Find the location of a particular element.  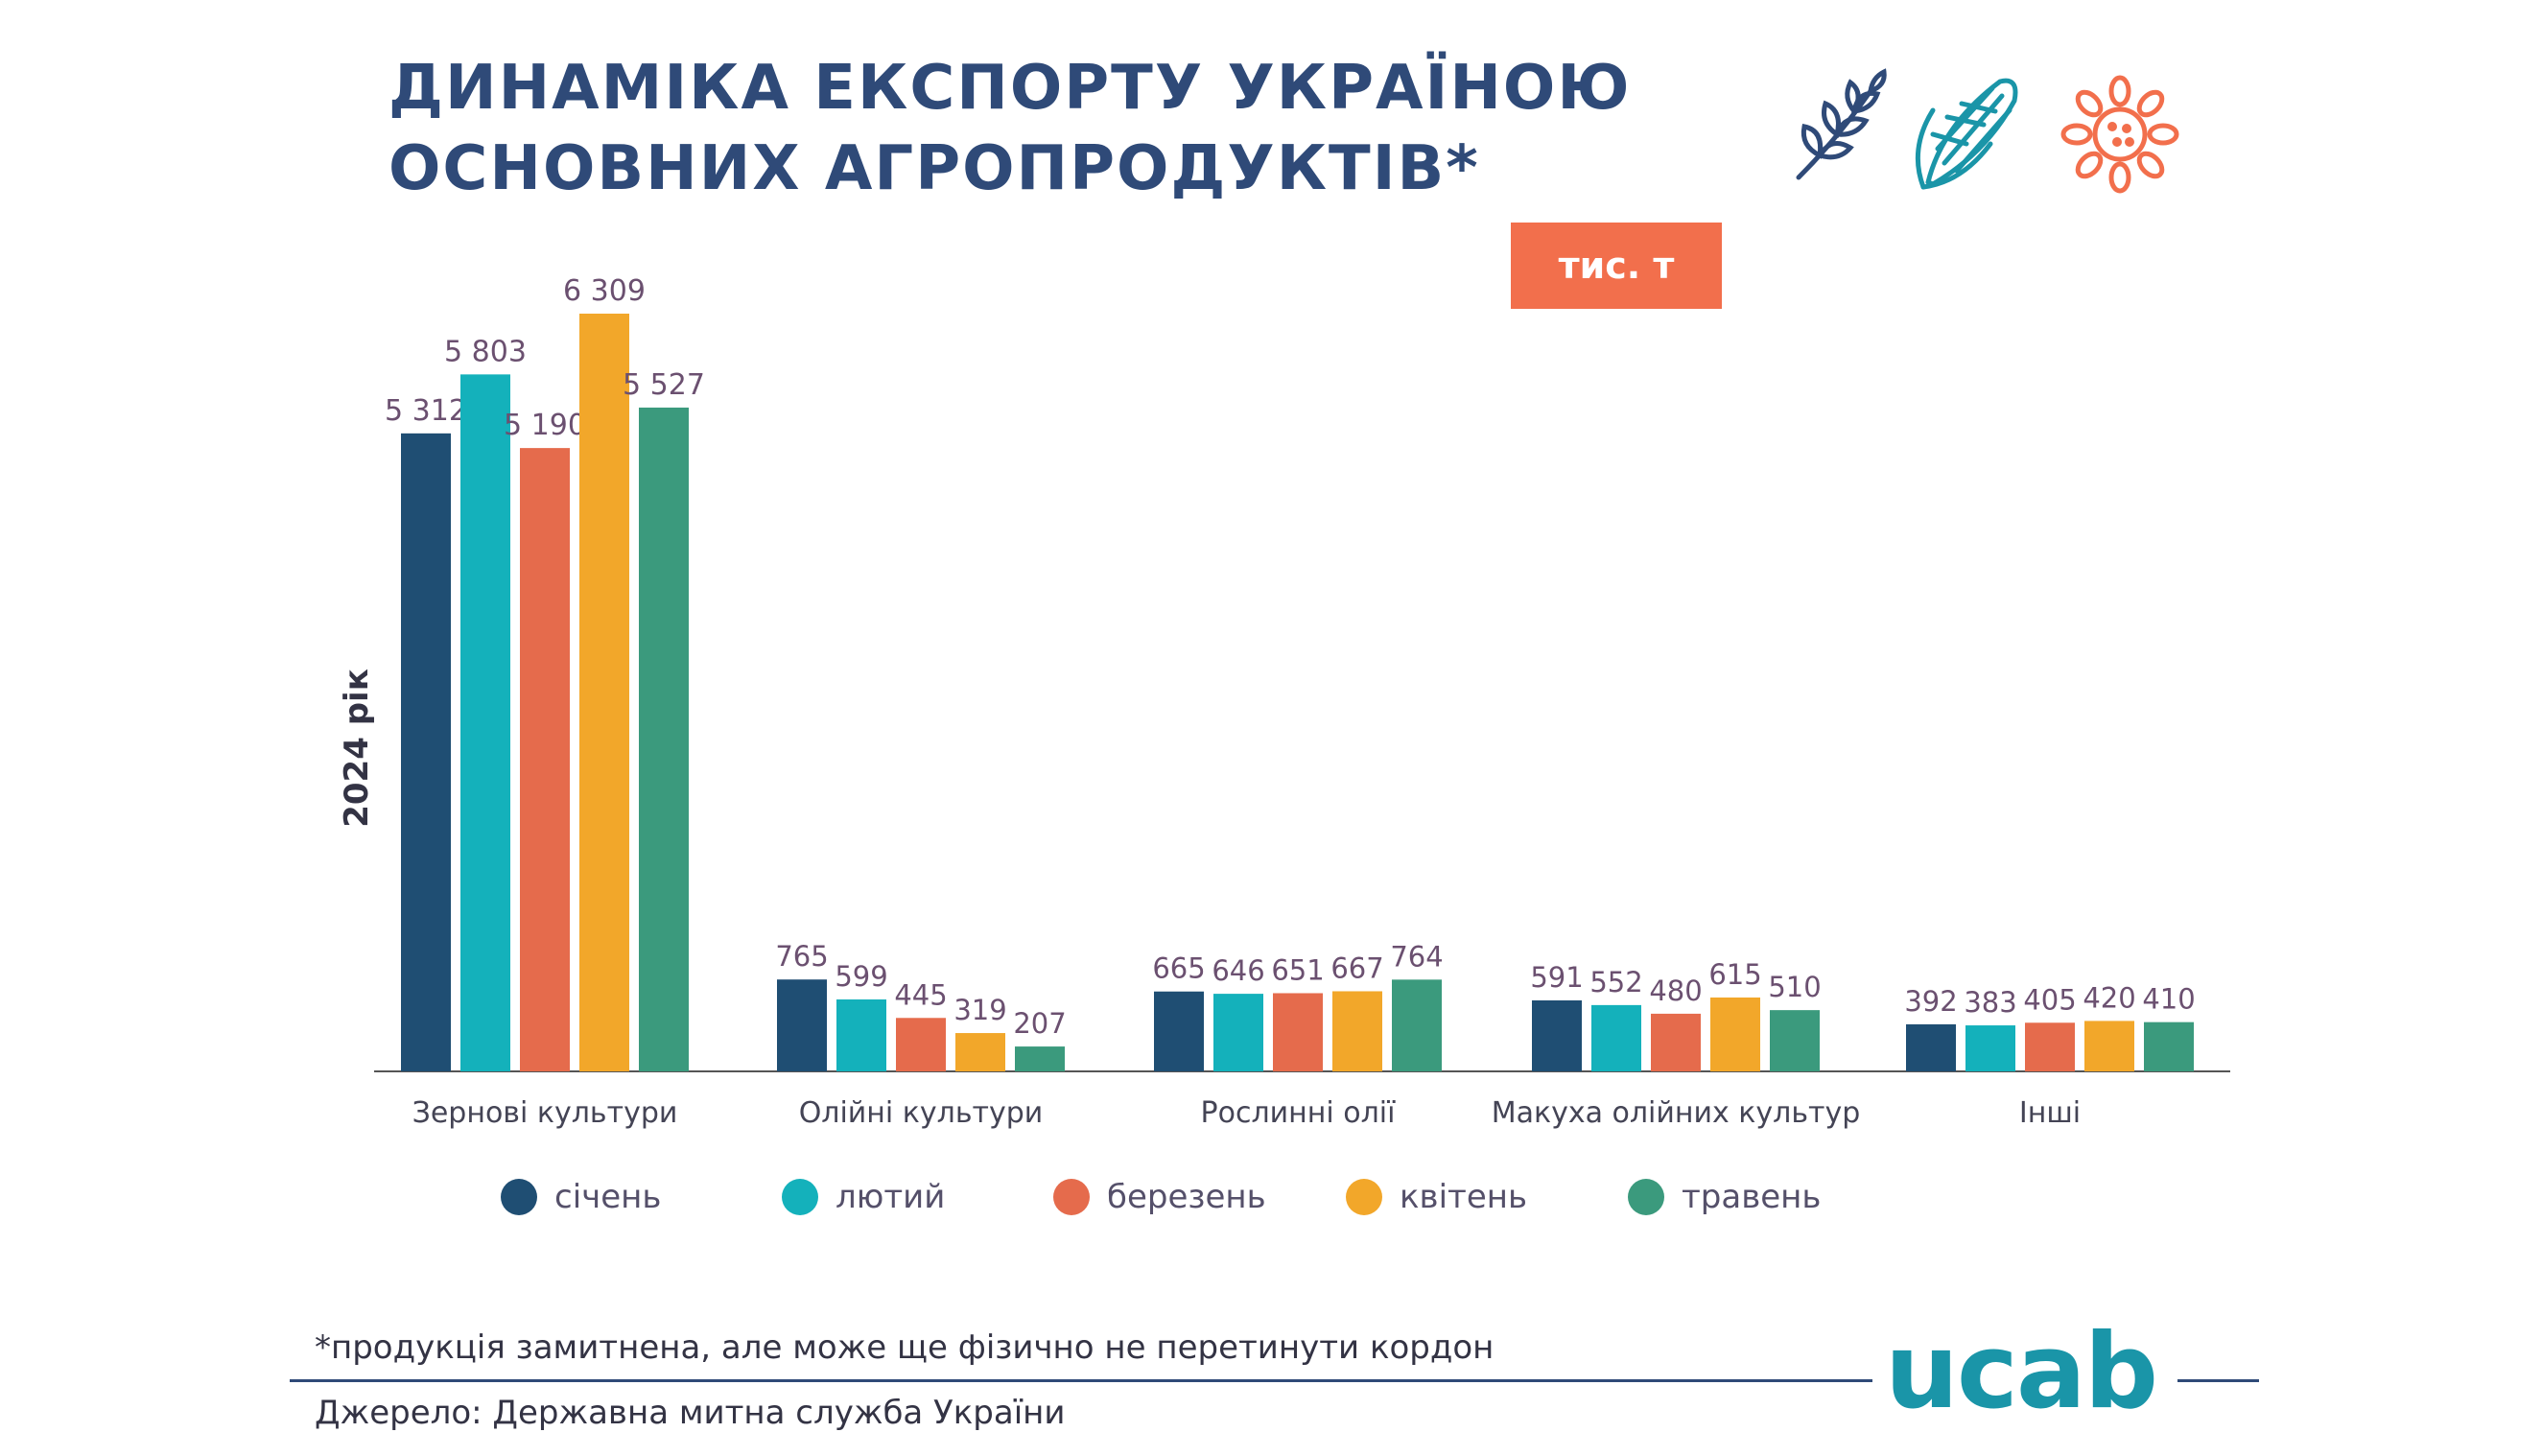

legend-item: квітень is located at coordinates (1436, 1197).